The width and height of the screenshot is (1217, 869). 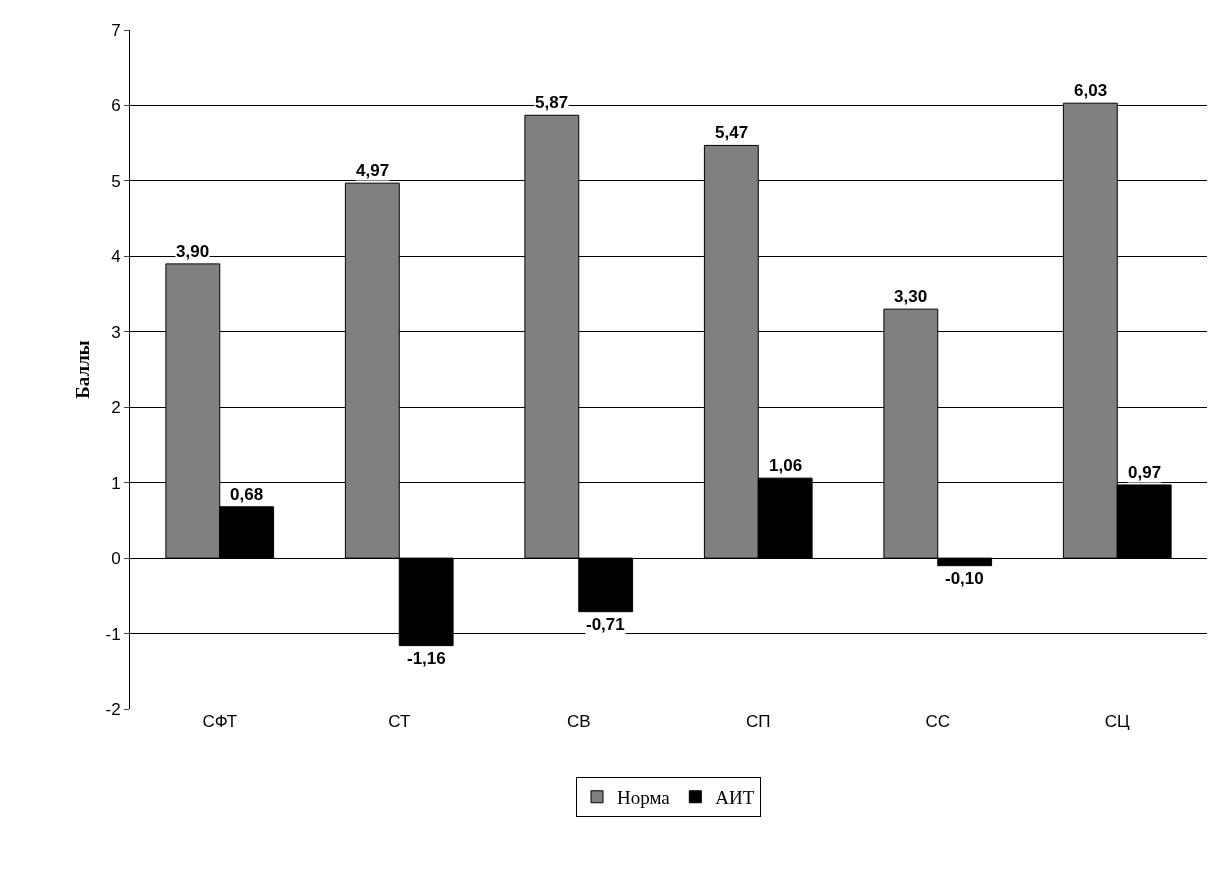 I want to click on data-label: 6,03, so click(x=1091, y=90).